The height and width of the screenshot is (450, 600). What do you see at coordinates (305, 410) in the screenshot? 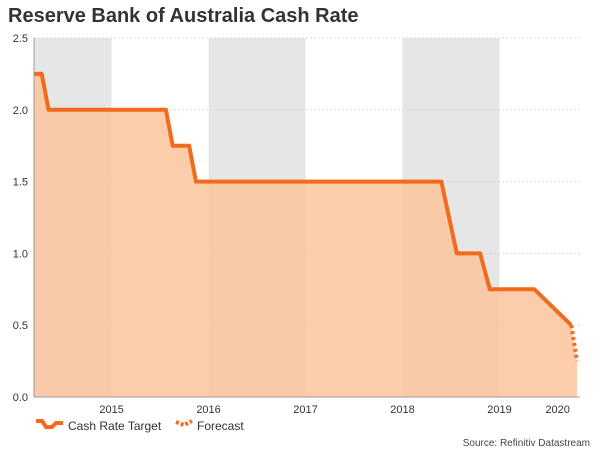
I see `x-tick-label-2017: 2017` at bounding box center [305, 410].